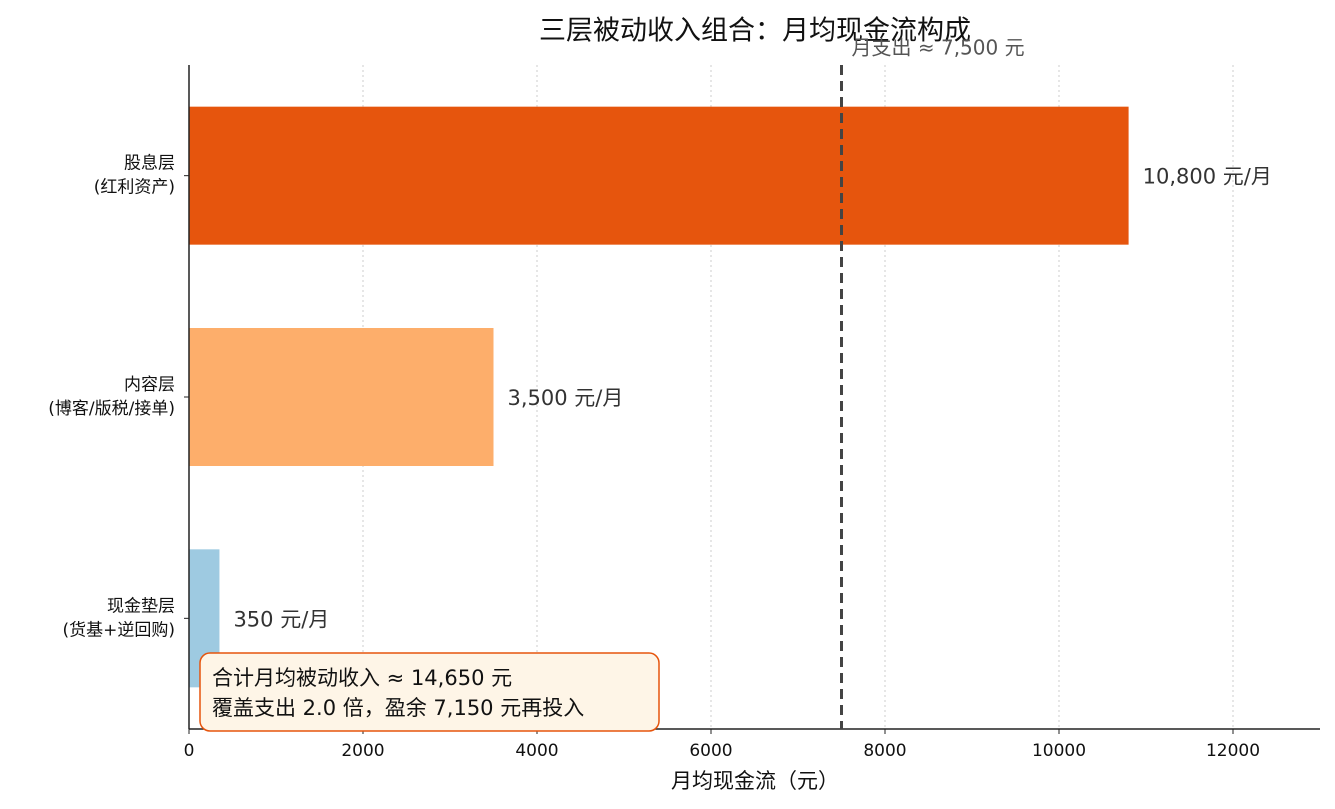 The height and width of the screenshot is (809, 1335). What do you see at coordinates (1059, 751) in the screenshot?
I see `x-tick-label: 10000` at bounding box center [1059, 751].